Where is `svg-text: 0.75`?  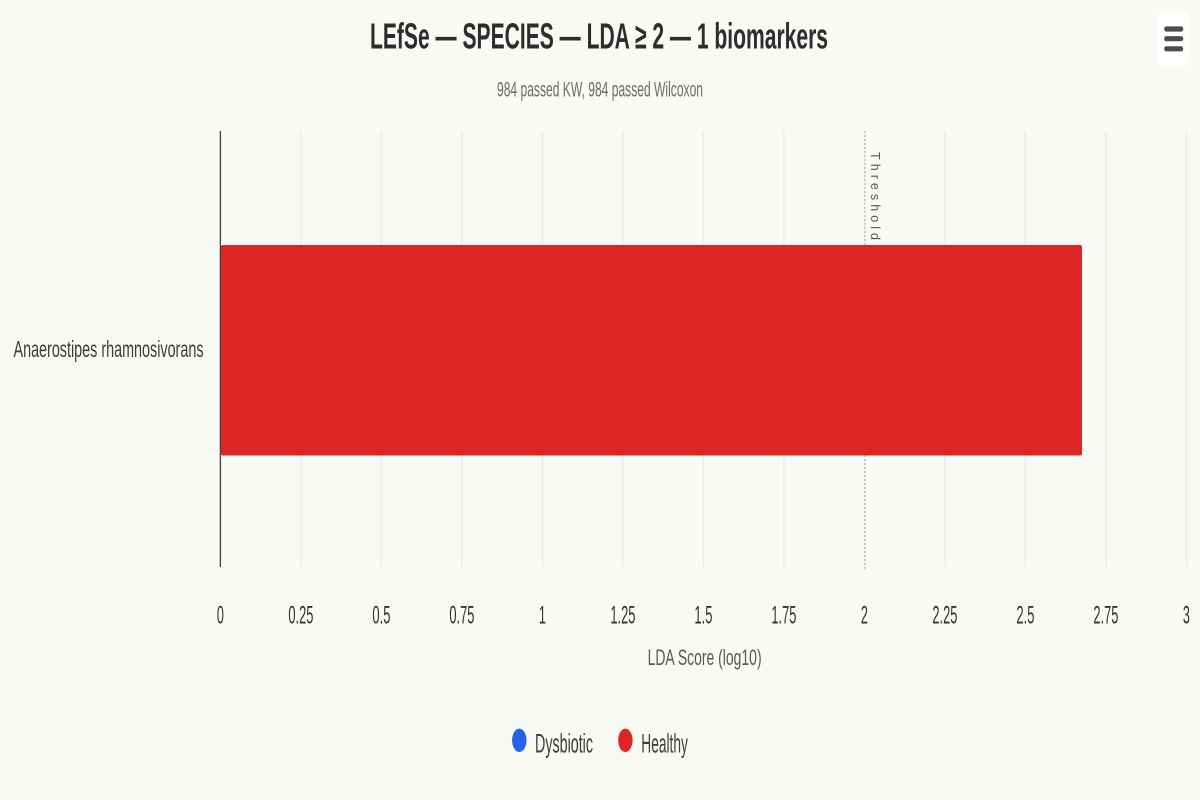
svg-text: 0.75 is located at coordinates (461, 616).